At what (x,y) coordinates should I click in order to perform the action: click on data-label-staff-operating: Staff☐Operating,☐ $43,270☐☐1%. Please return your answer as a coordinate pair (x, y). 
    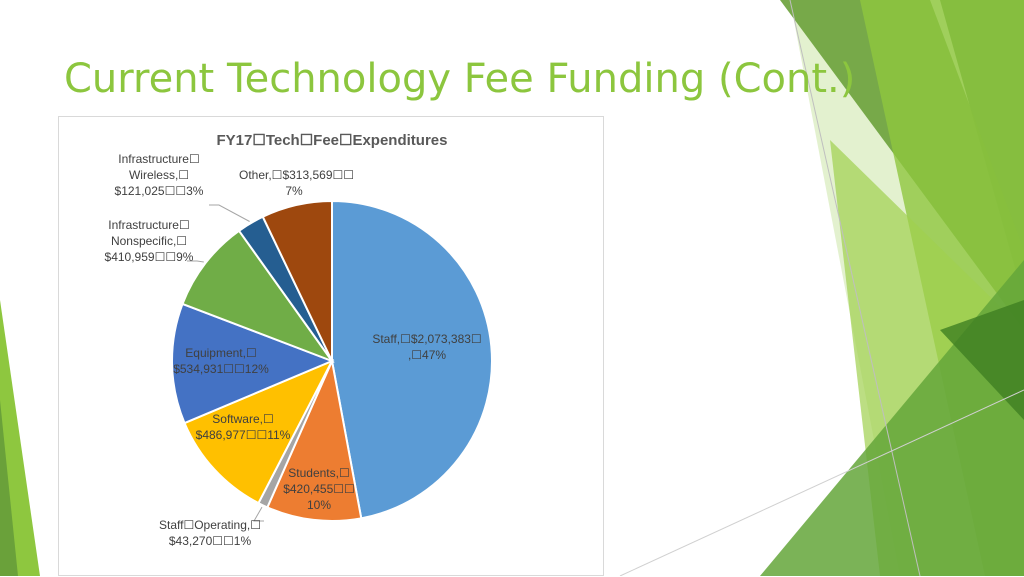
    Looking at the image, I should click on (209, 533).